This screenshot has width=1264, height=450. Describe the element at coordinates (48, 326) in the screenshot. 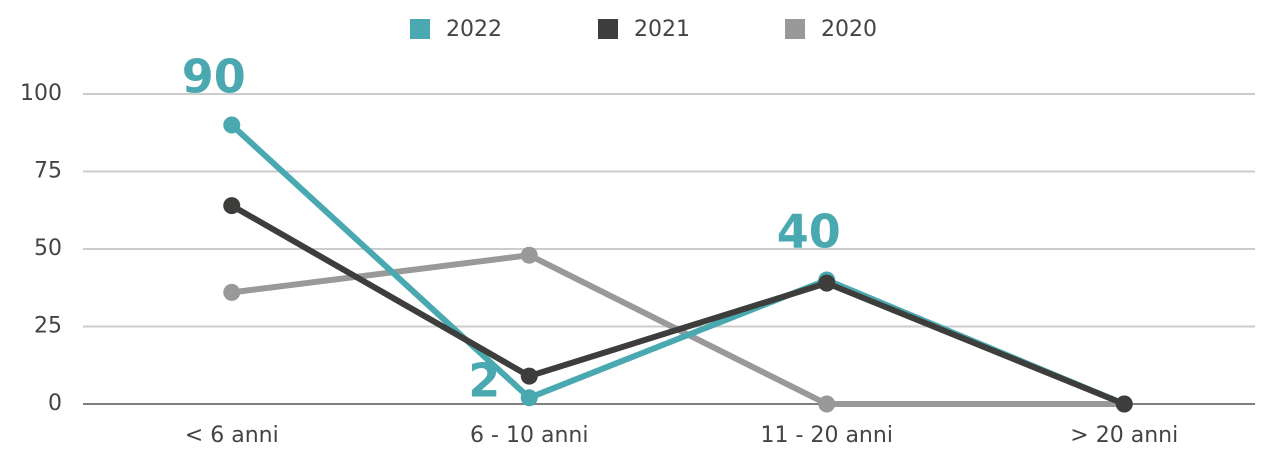

I see `y-tick-label: 25` at that location.